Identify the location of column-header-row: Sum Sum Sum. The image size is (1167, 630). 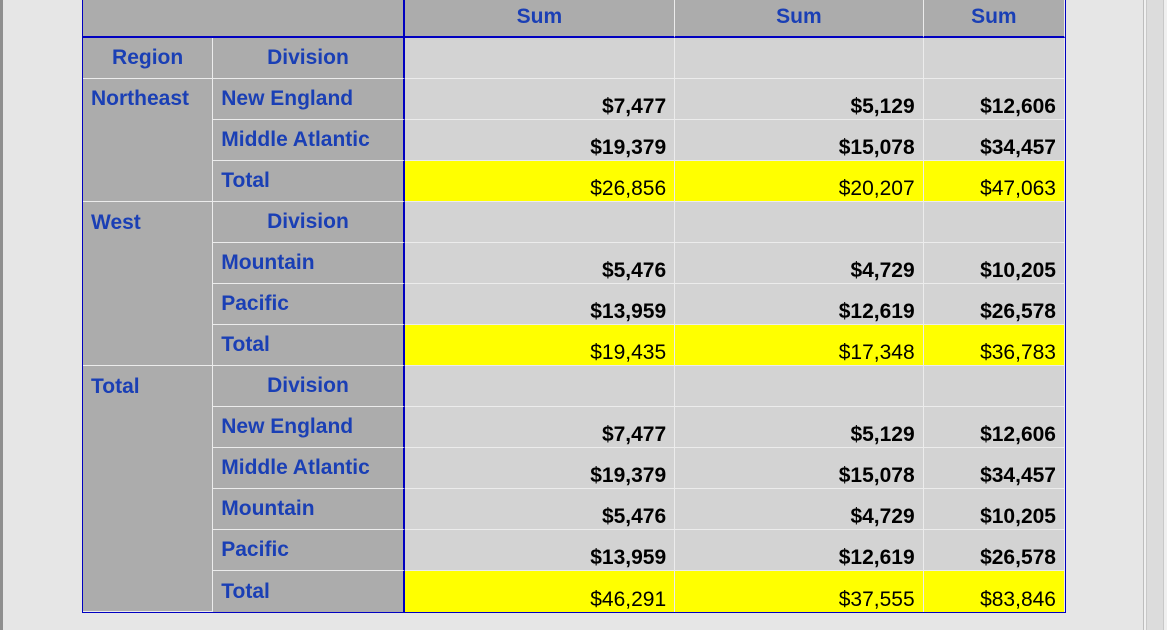
(574, 19).